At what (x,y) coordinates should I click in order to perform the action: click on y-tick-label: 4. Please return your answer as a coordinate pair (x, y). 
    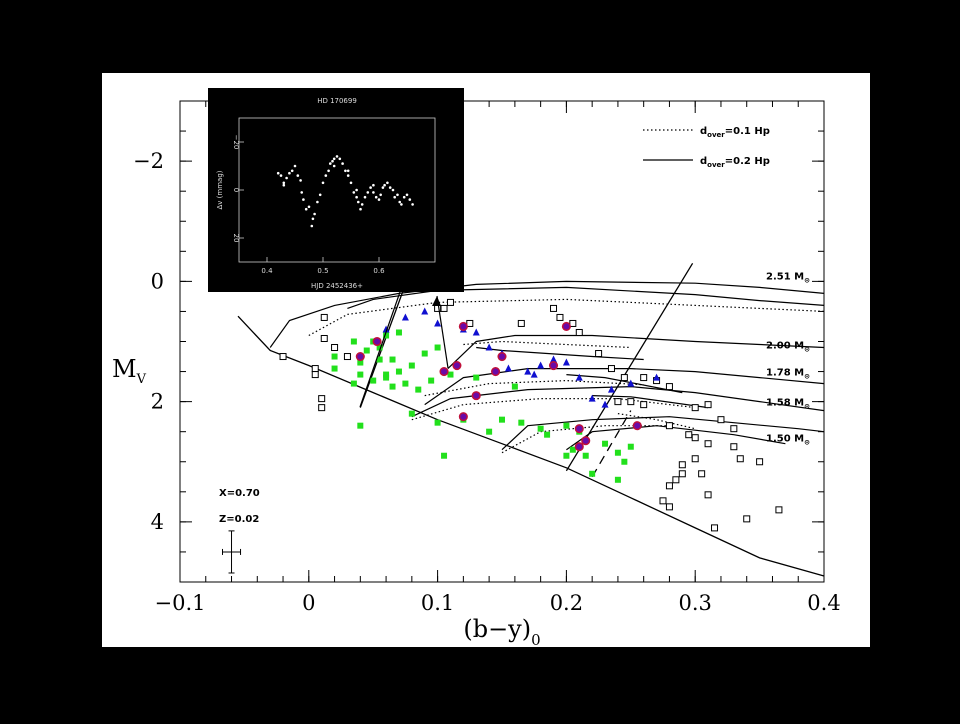
    Looking at the image, I should click on (157, 522).